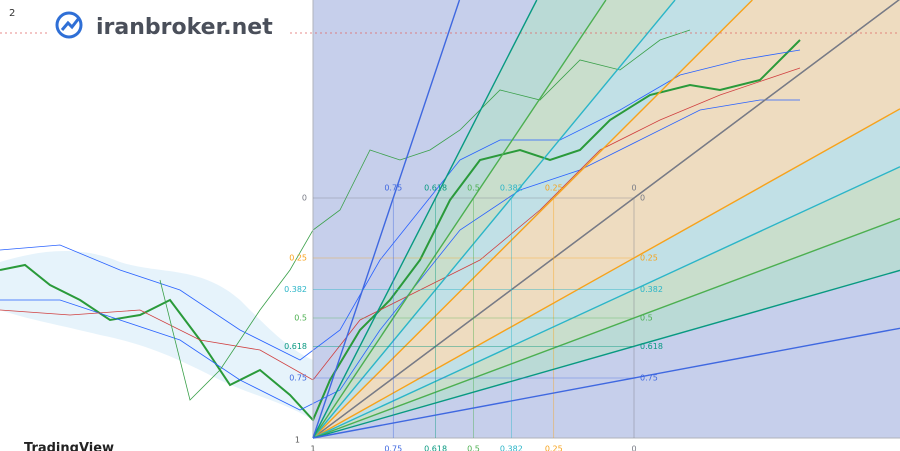 The image size is (900, 451). What do you see at coordinates (649, 258) in the screenshot?
I see `level-label-right: 0.25` at bounding box center [649, 258].